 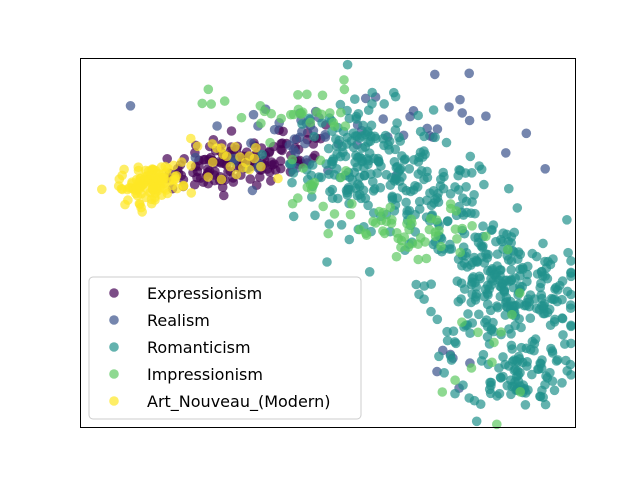 I want to click on legend-label-expressionism: Expressionism, so click(x=204, y=293).